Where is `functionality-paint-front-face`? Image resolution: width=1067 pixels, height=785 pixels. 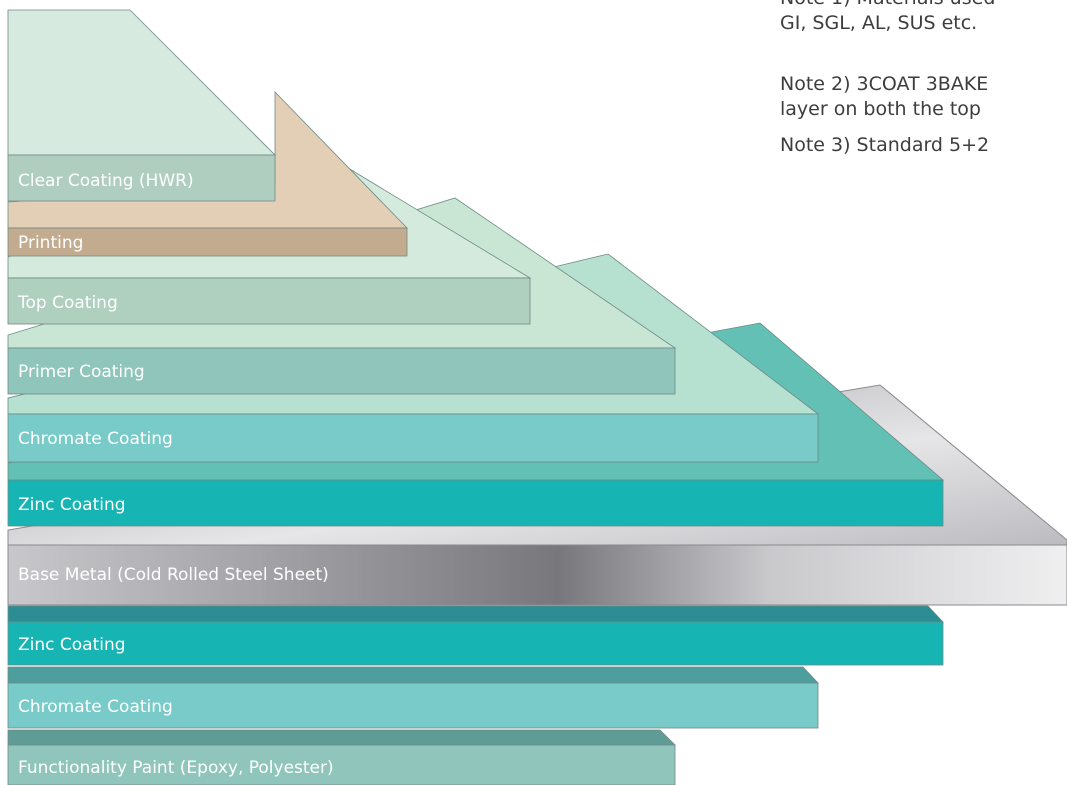 functionality-paint-front-face is located at coordinates (341, 764).